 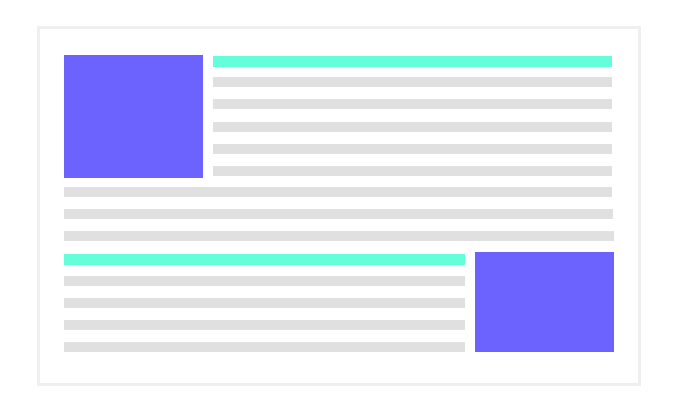 I want to click on heading-bar-top, so click(x=412, y=61).